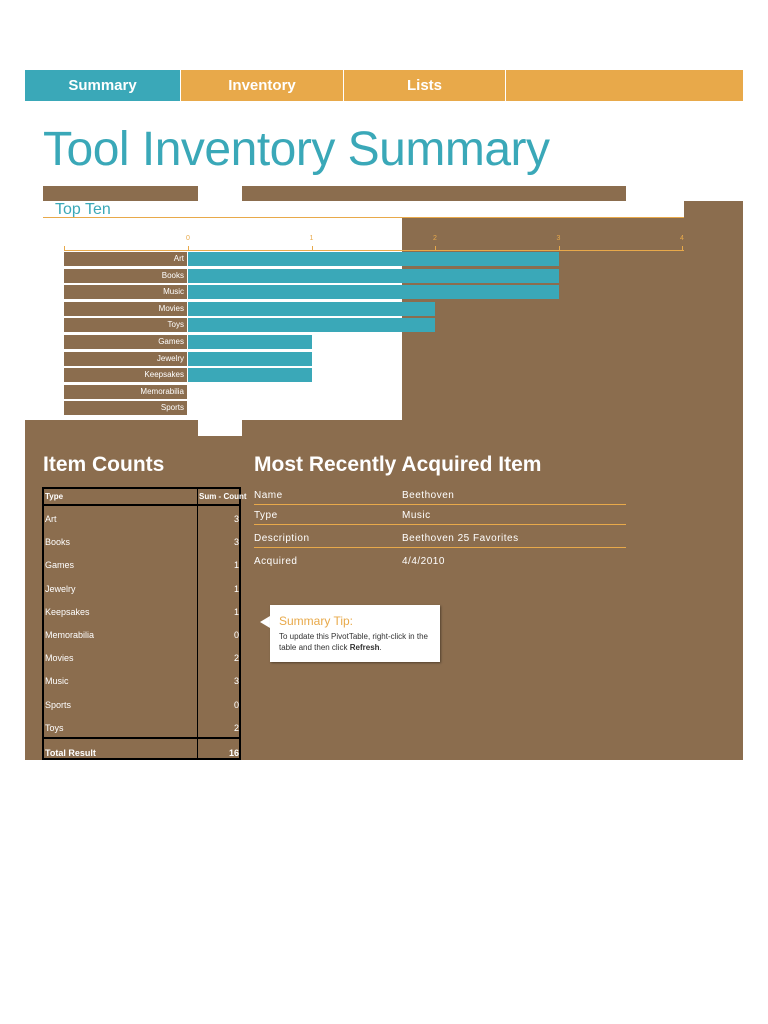  I want to click on tab-summary: Summary, so click(102, 85).